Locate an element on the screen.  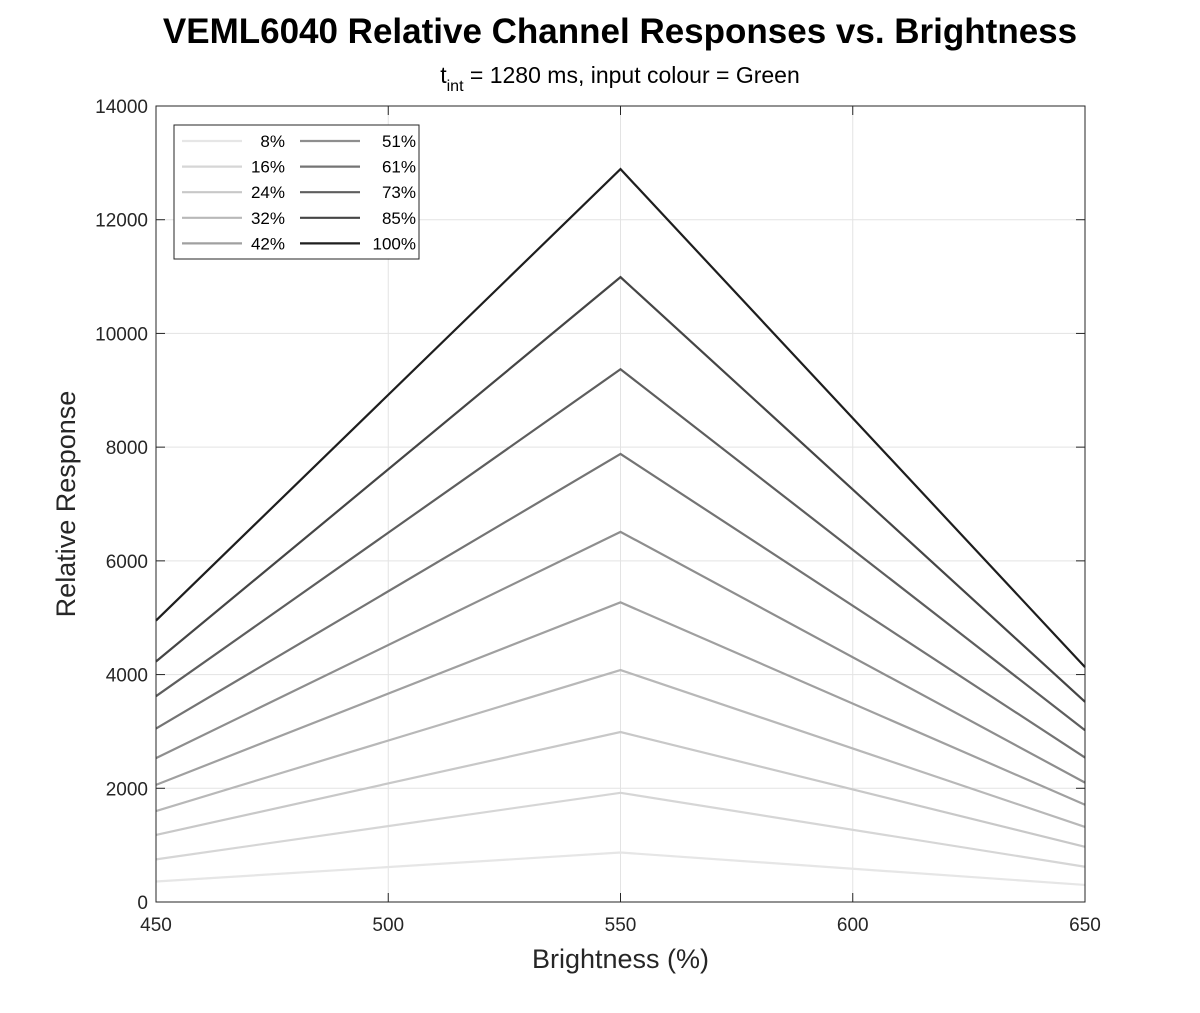
x-tick-label: 500 is located at coordinates (388, 925).